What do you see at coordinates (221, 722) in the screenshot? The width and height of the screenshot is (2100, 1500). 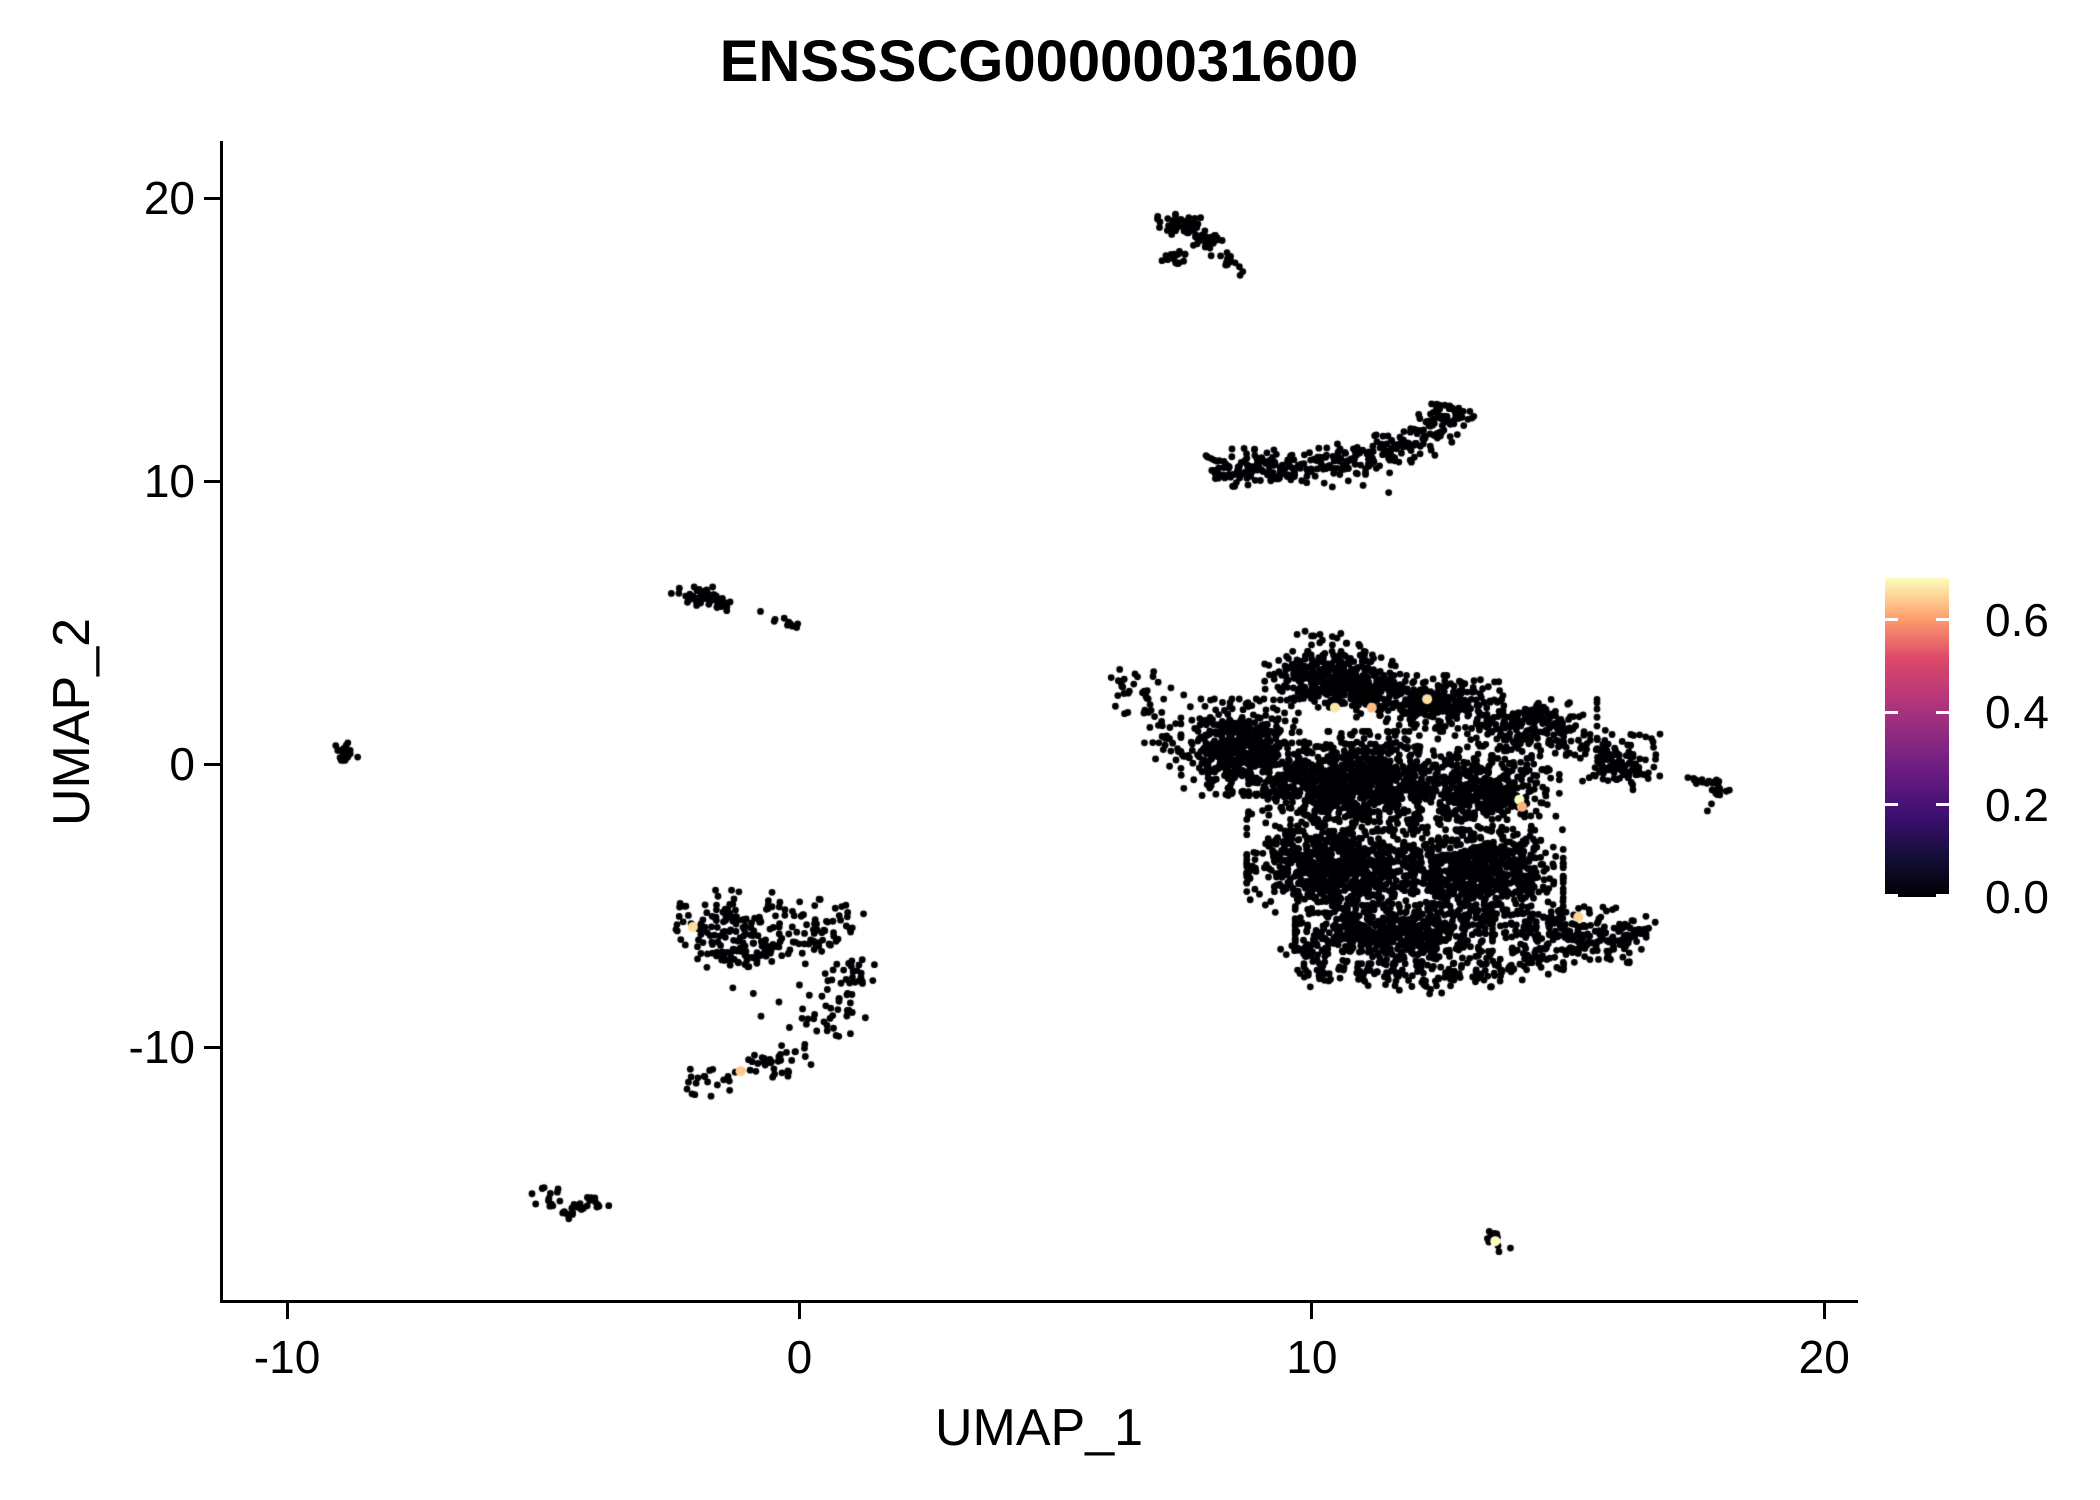 I see `y-axis-line` at bounding box center [221, 722].